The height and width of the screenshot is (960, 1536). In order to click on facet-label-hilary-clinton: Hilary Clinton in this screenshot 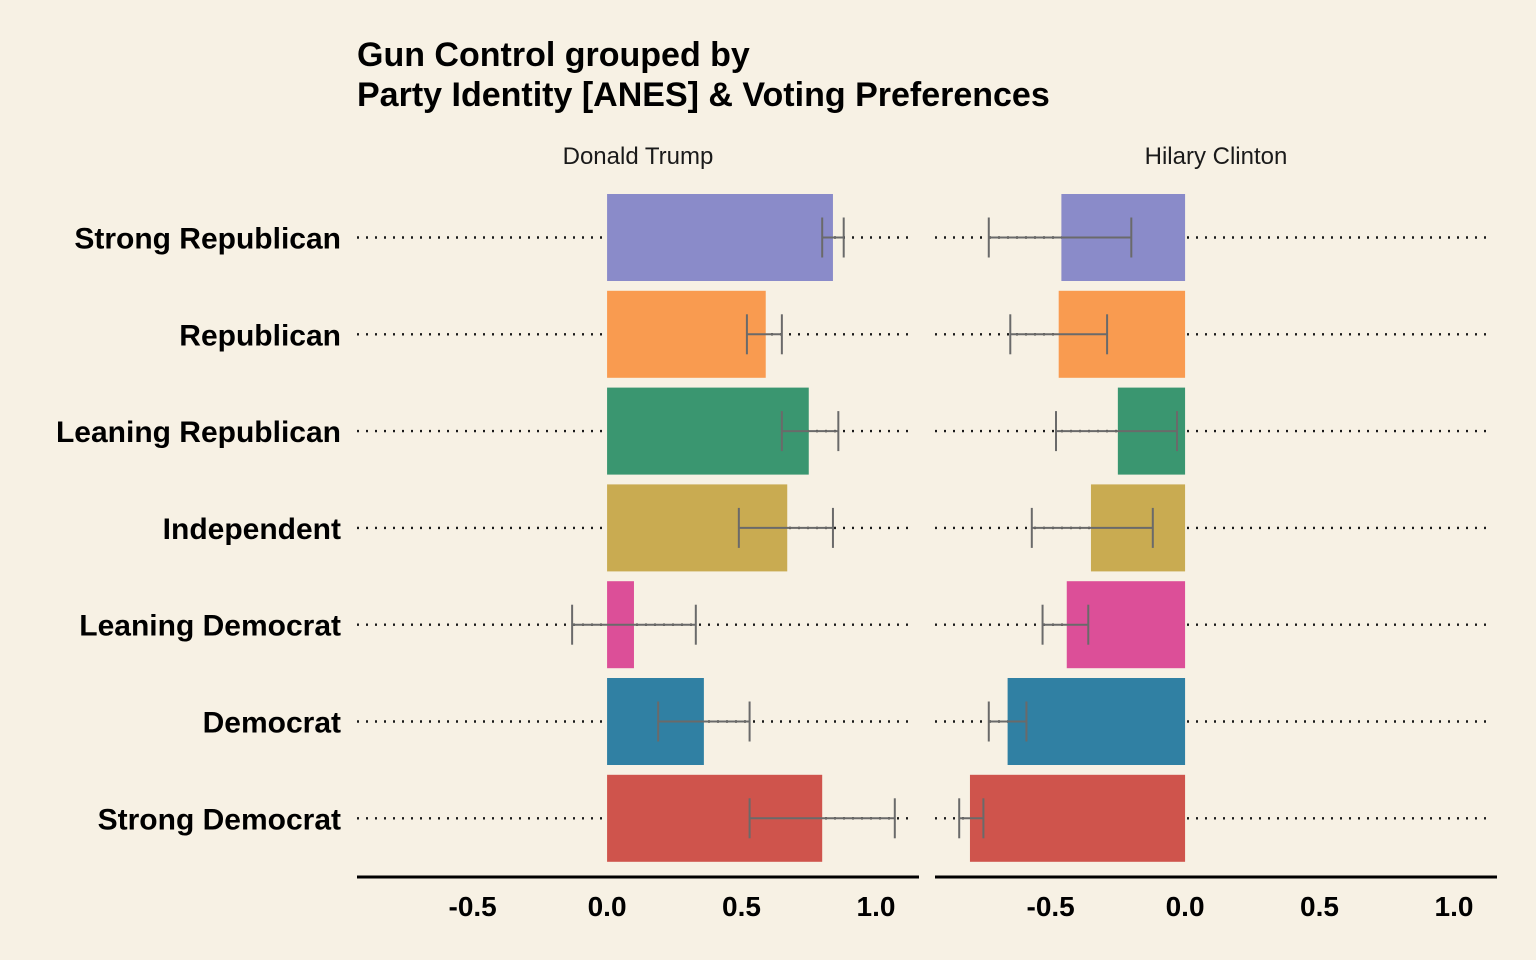, I will do `click(1216, 156)`.